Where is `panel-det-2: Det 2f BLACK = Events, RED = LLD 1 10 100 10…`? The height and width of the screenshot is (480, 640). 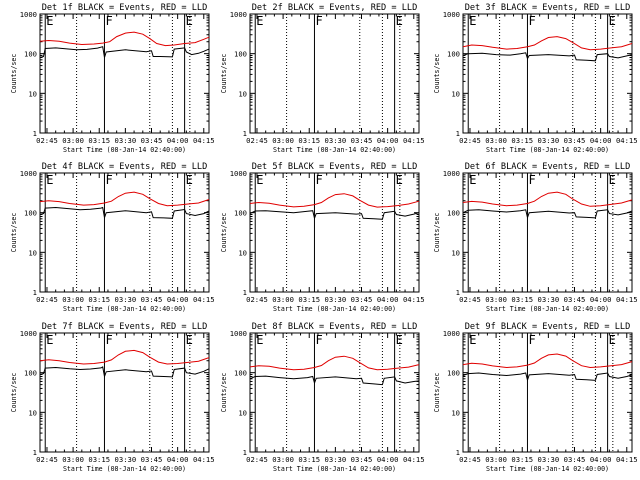 panel-det-2: Det 2f BLACK = Events, RED = LLD 1 10 100 10… is located at coordinates (322, 78).